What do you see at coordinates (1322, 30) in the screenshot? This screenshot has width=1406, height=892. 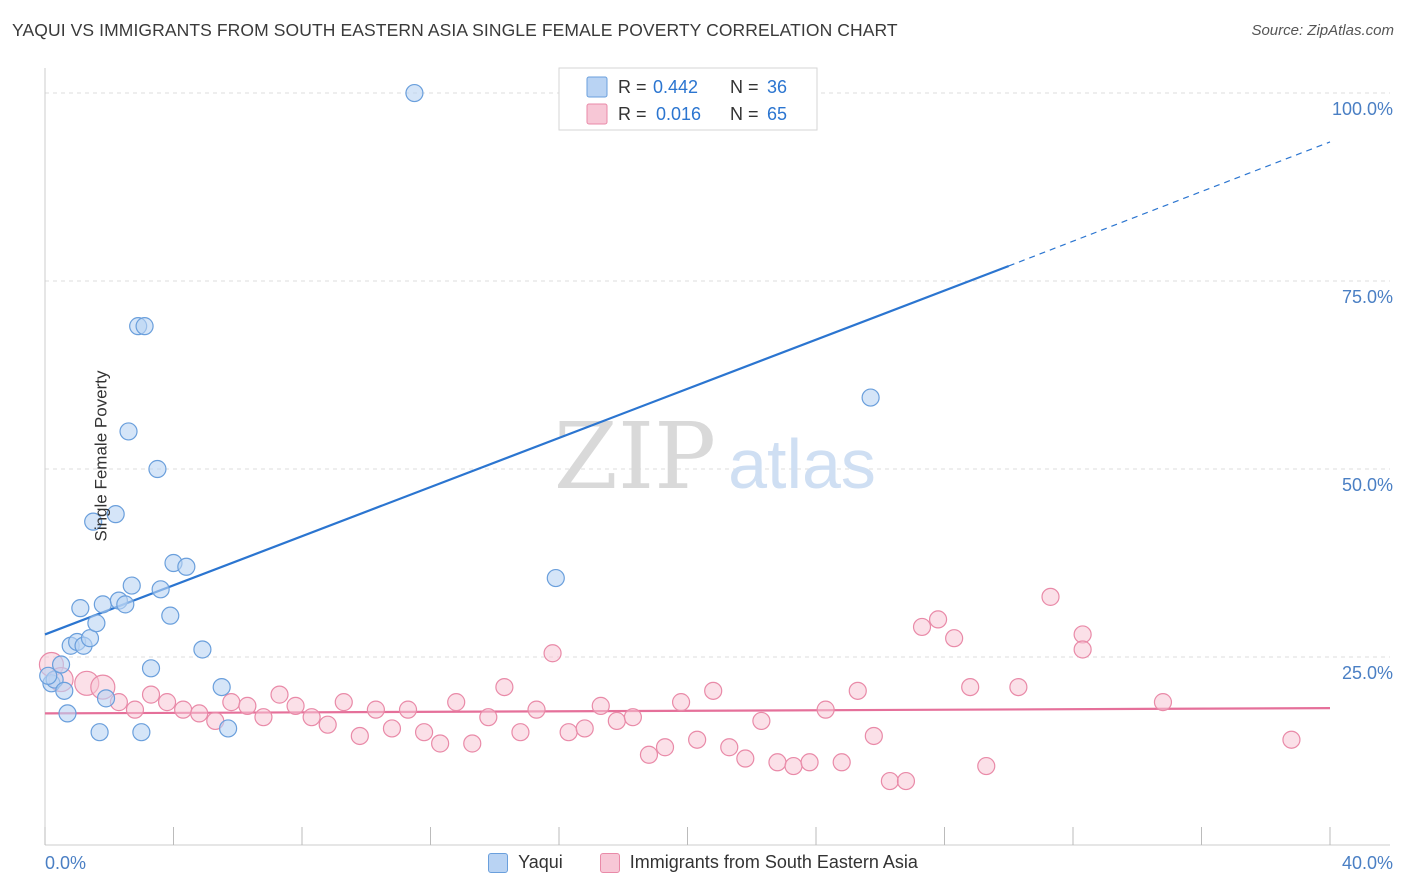 I see `source-label: Source: ZipAtlas.com` at bounding box center [1322, 30].